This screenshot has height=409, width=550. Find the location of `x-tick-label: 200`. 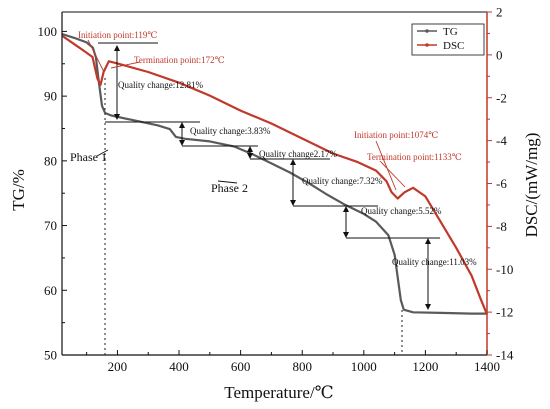

x-tick-label: 200 is located at coordinates (118, 366).